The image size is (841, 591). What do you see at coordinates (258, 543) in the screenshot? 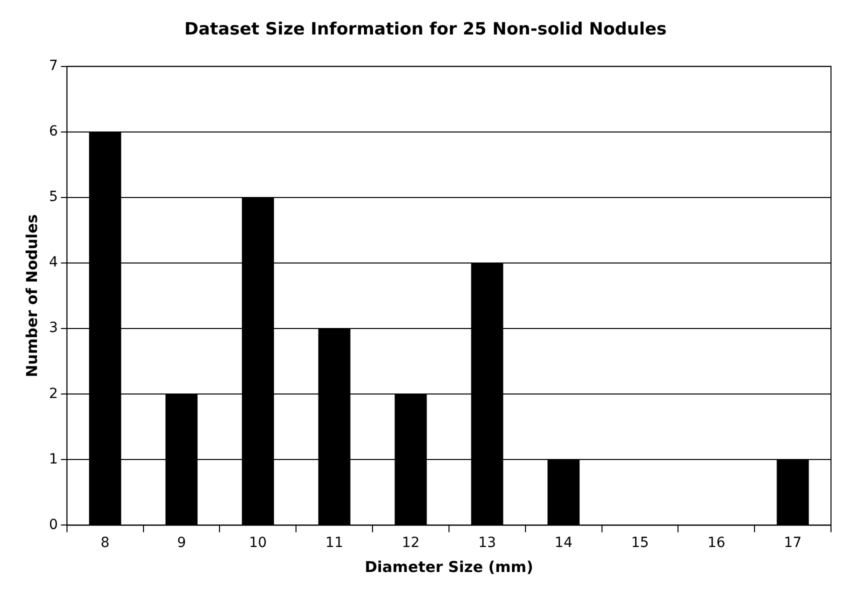
I see `x-tick-label: 10` at bounding box center [258, 543].